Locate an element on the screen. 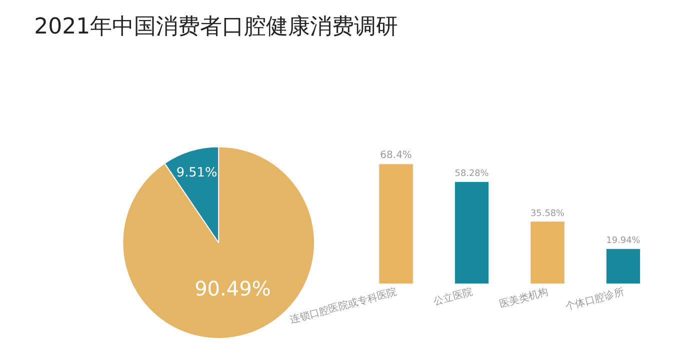  x-tick-label: 个体口腔诊所 is located at coordinates (595, 299).